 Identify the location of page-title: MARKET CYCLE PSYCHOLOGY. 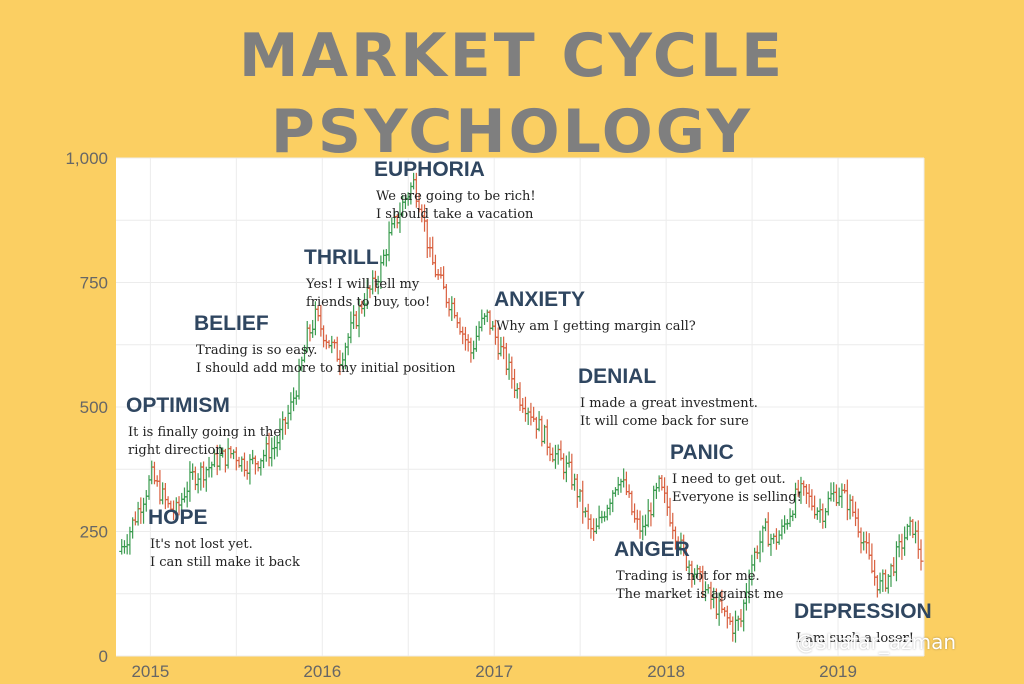
(512, 94).